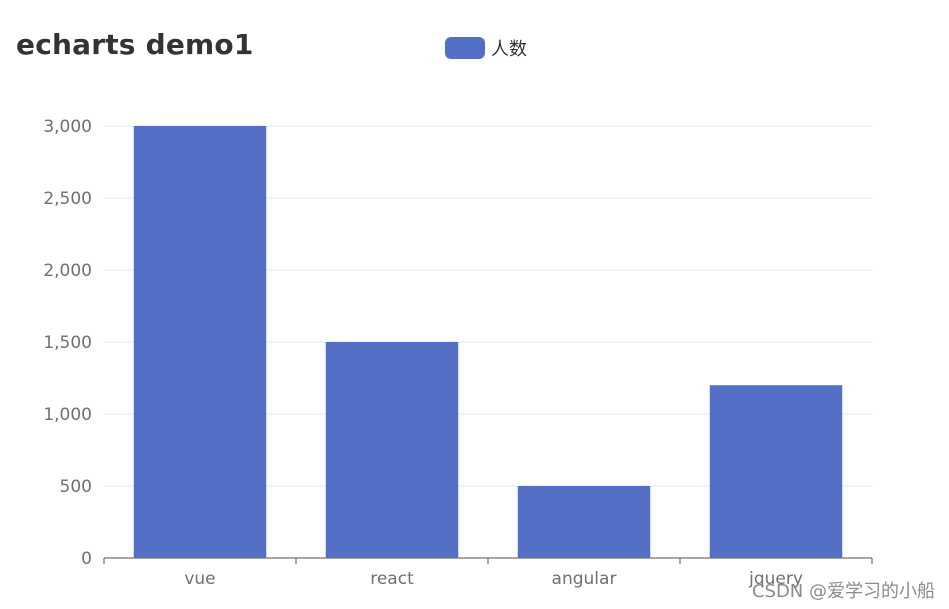 The image size is (949, 609). What do you see at coordinates (86, 559) in the screenshot?
I see `y-tick-label: 0` at bounding box center [86, 559].